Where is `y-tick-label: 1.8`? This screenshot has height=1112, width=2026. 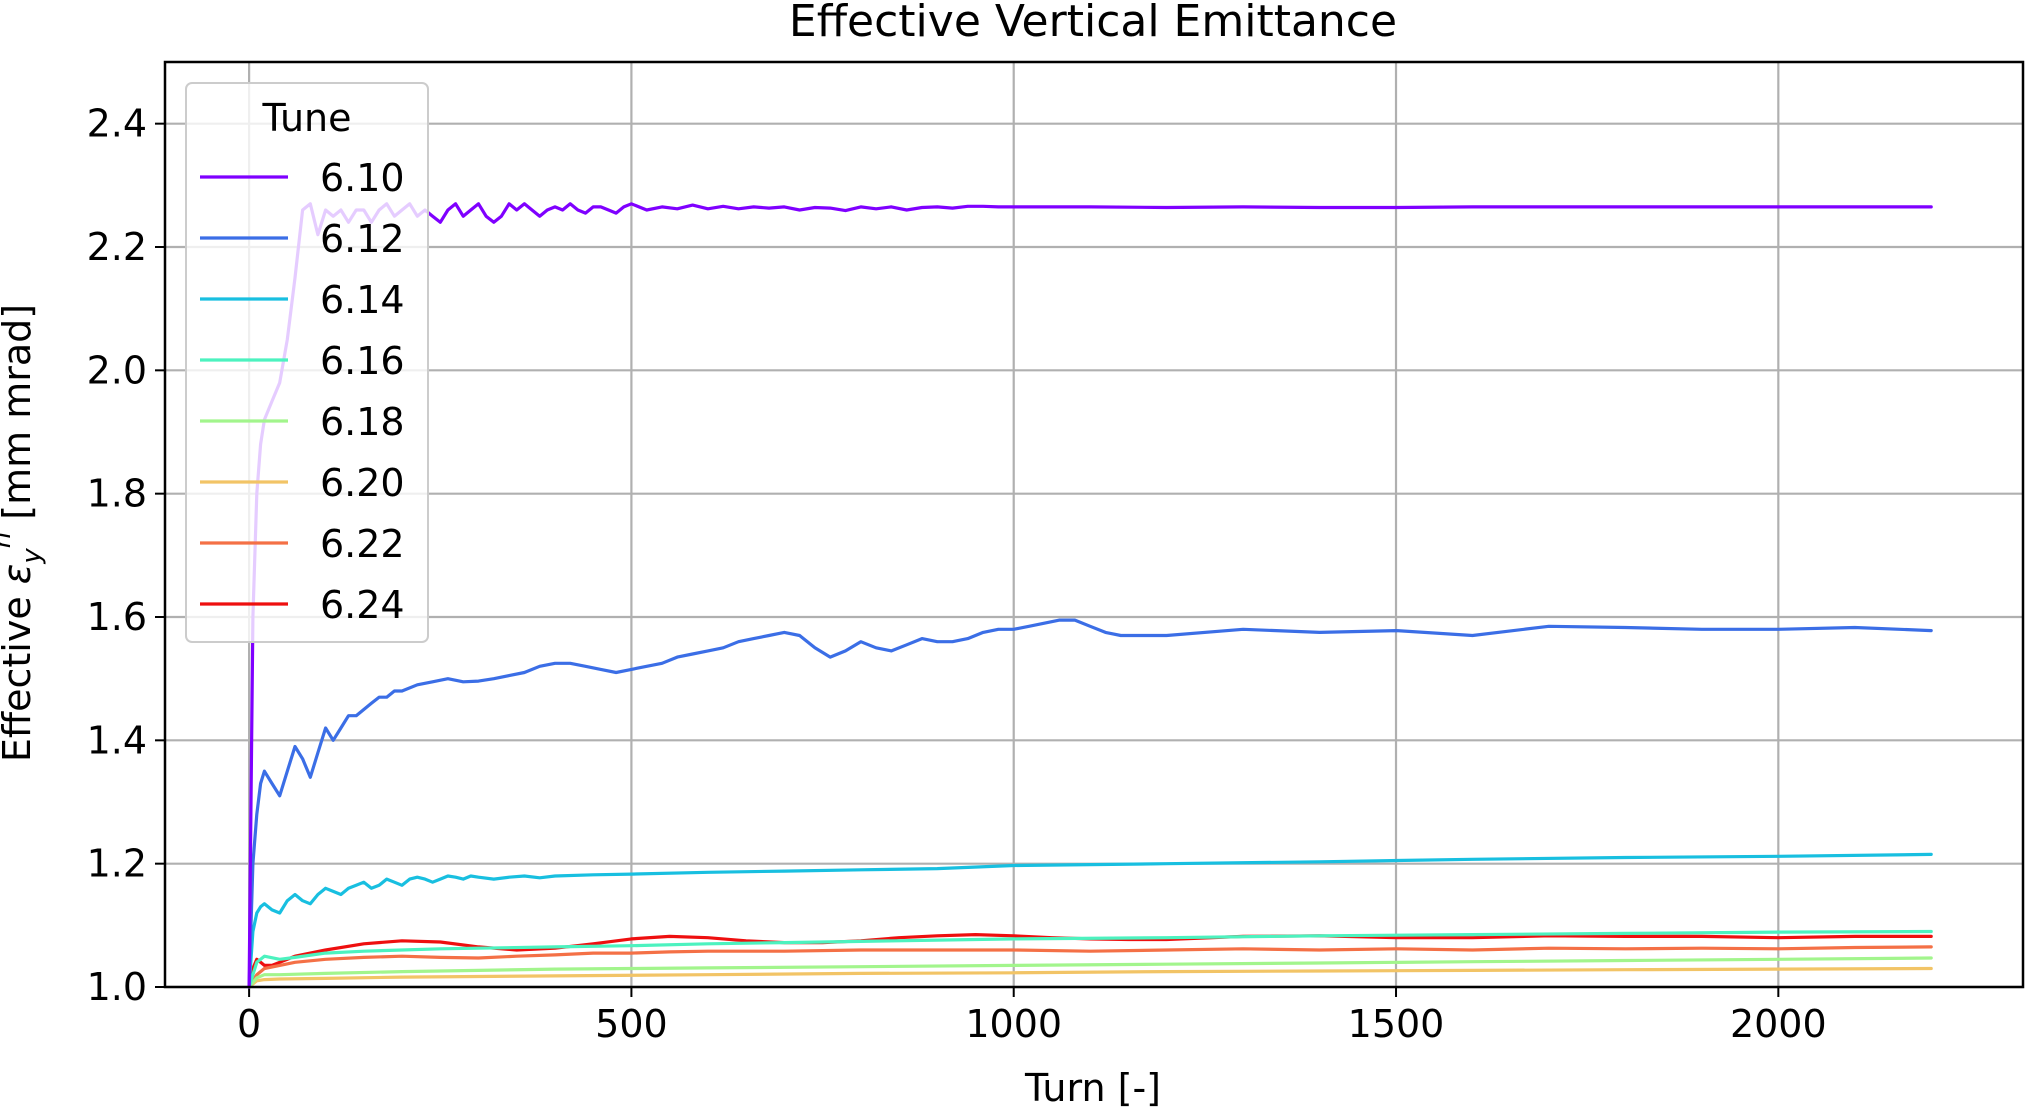
y-tick-label: 1.8 is located at coordinates (117, 494).